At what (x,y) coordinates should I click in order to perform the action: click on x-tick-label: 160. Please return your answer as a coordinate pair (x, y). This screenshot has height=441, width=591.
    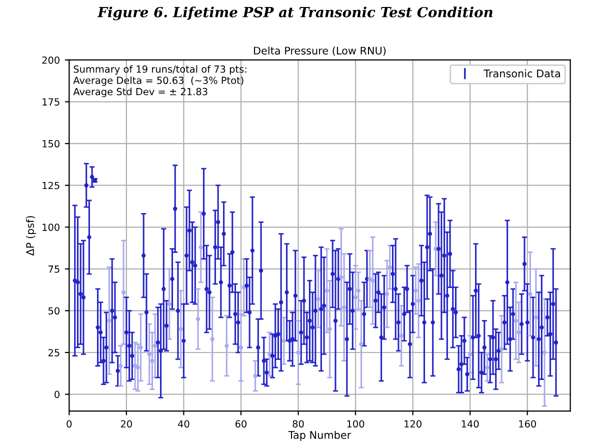
    Looking at the image, I should click on (527, 424).